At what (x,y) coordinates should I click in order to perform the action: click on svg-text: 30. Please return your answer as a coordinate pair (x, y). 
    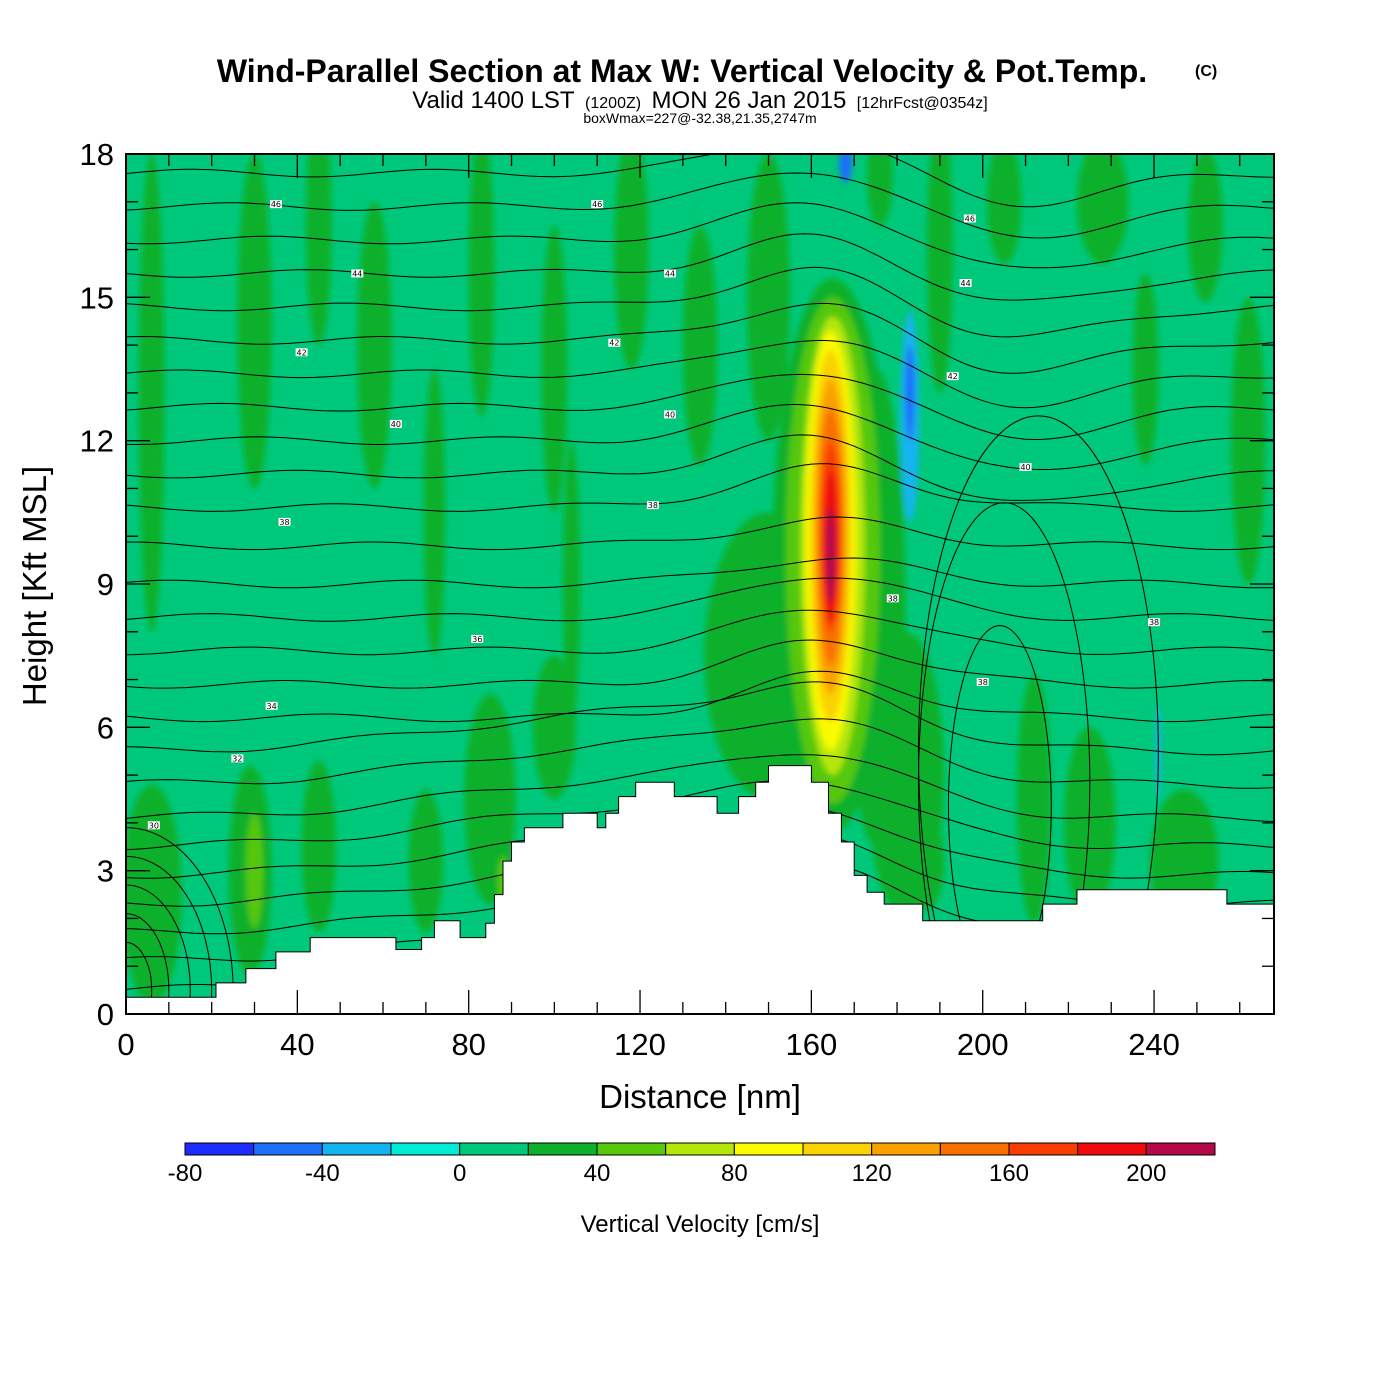
    Looking at the image, I should click on (154, 825).